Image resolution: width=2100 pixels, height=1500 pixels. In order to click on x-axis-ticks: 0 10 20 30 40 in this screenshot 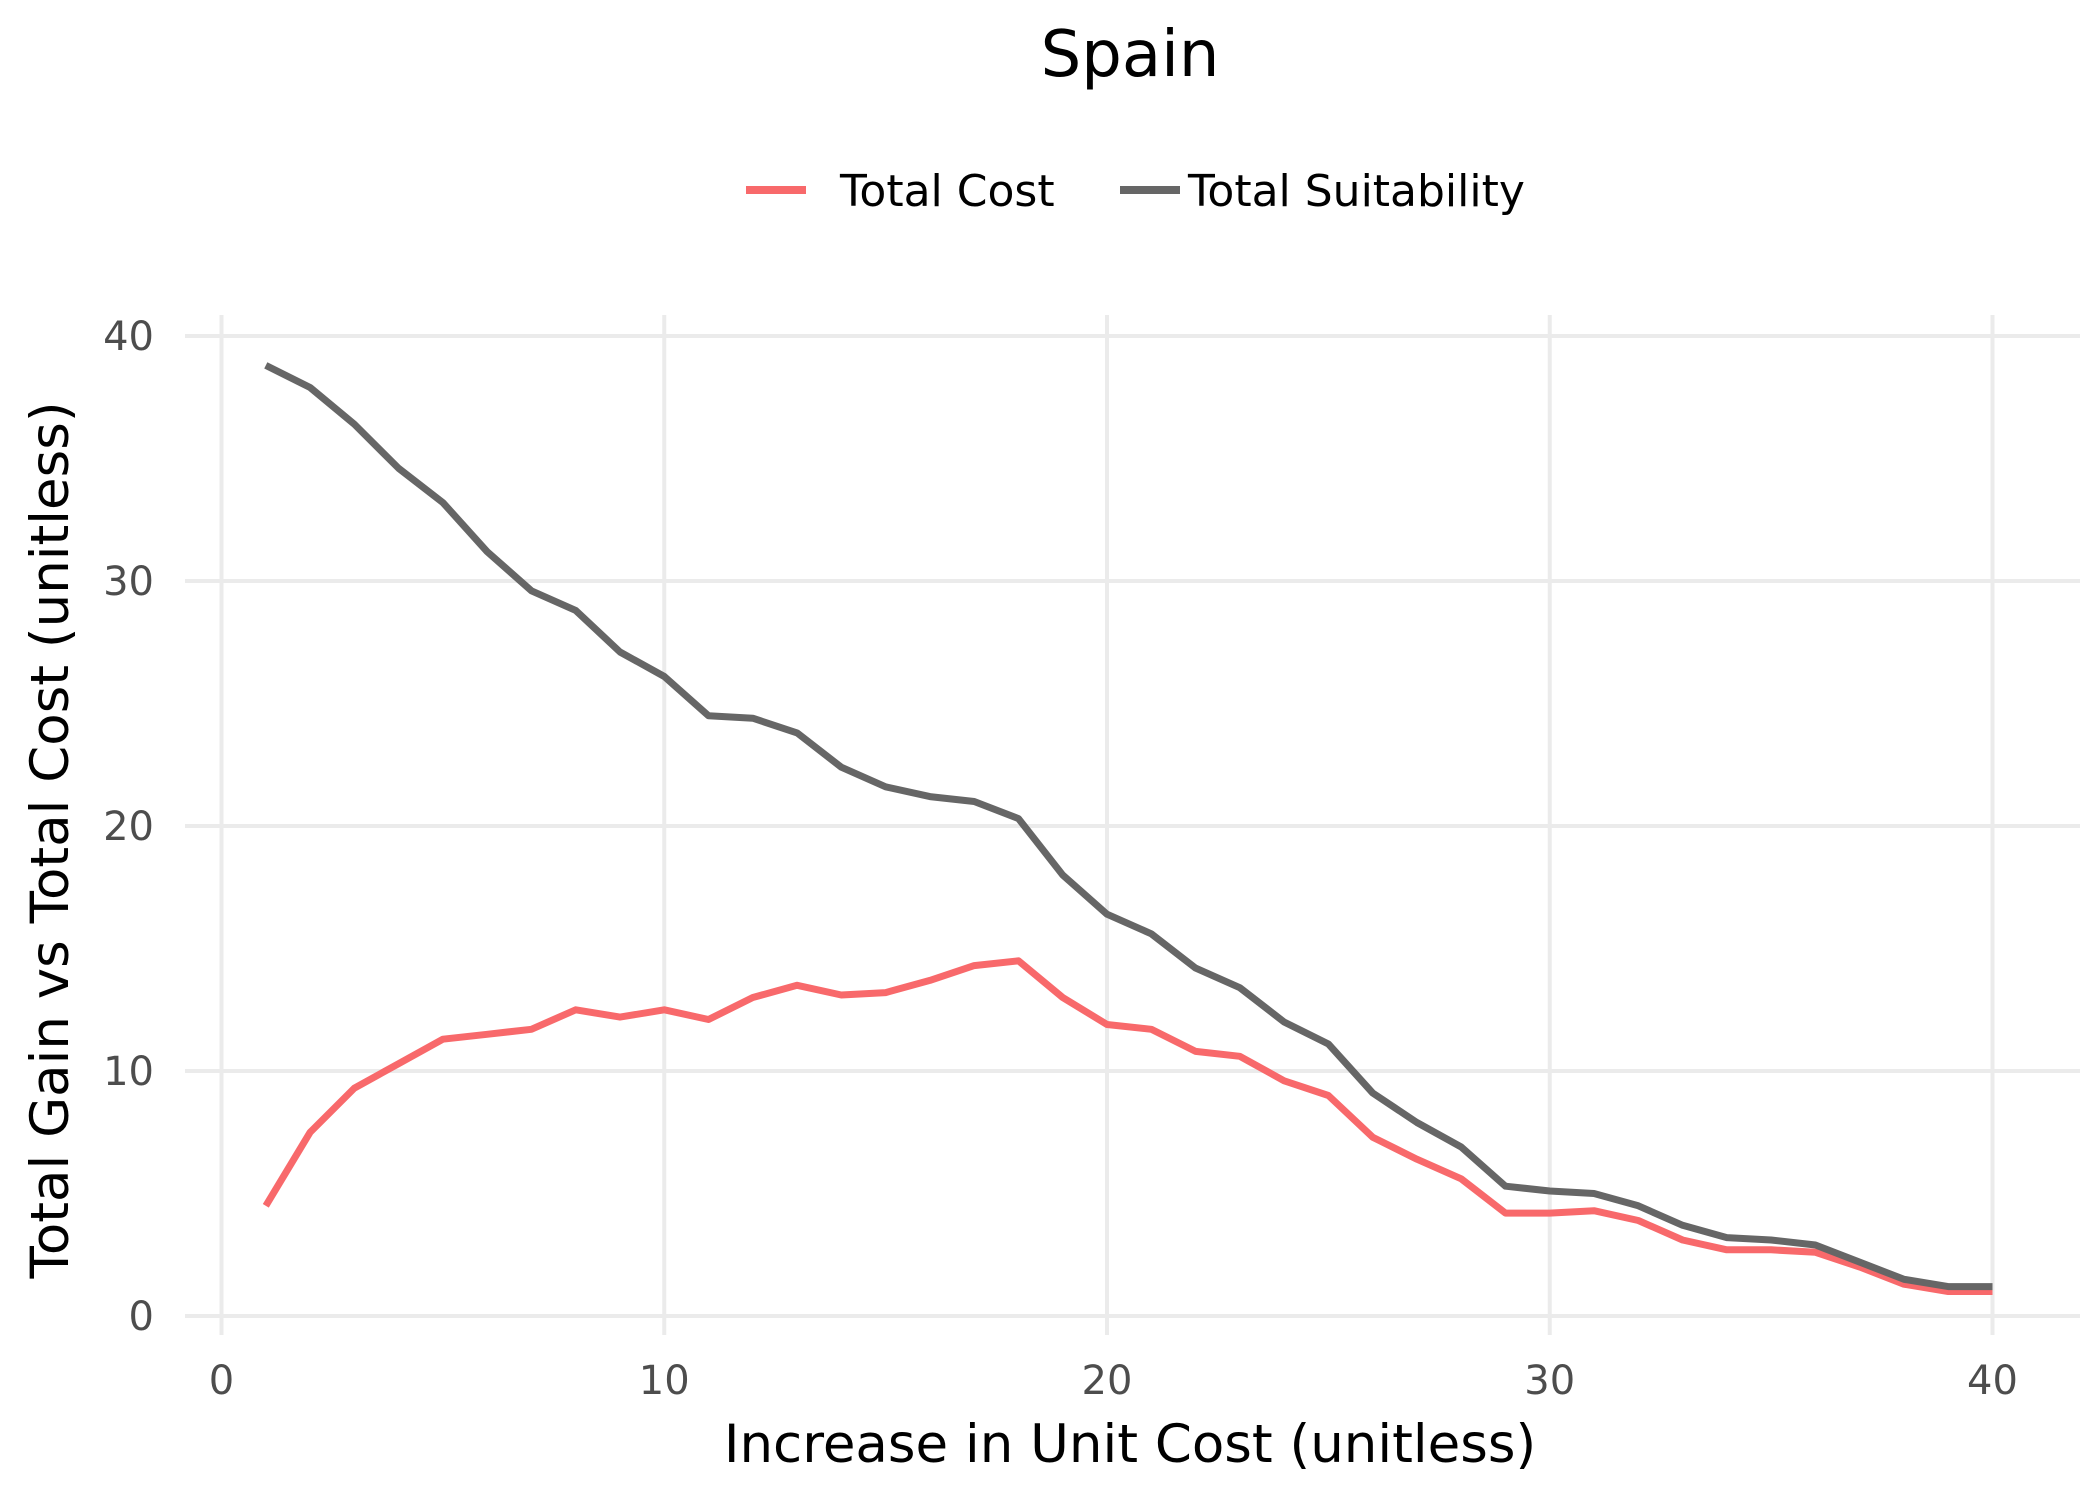, I will do `click(1113, 1381)`.